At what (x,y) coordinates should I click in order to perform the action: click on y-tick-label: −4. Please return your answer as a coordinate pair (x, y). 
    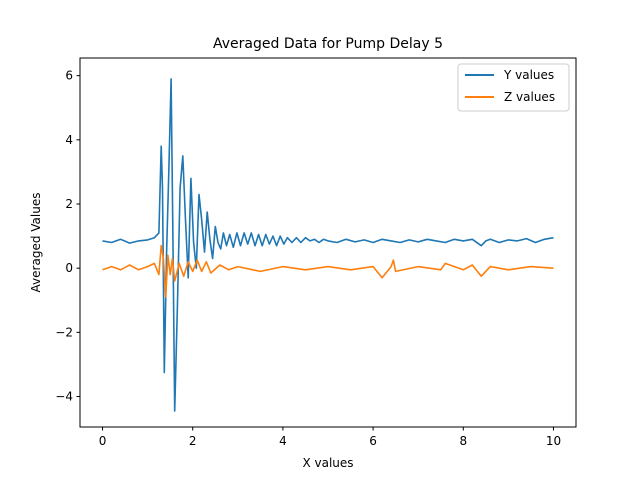
    Looking at the image, I should click on (64, 397).